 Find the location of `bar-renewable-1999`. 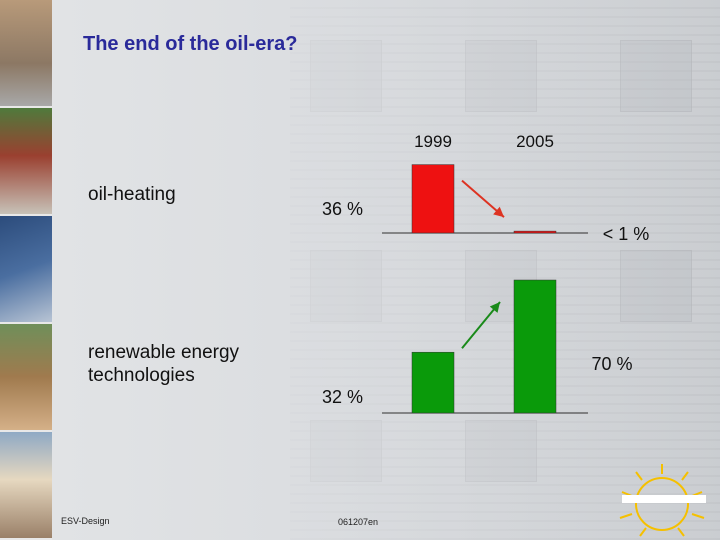

bar-renewable-1999 is located at coordinates (433, 382).